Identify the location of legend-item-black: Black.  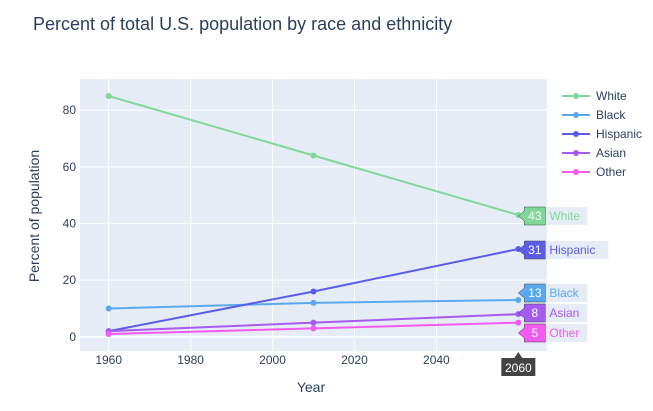
(594, 115).